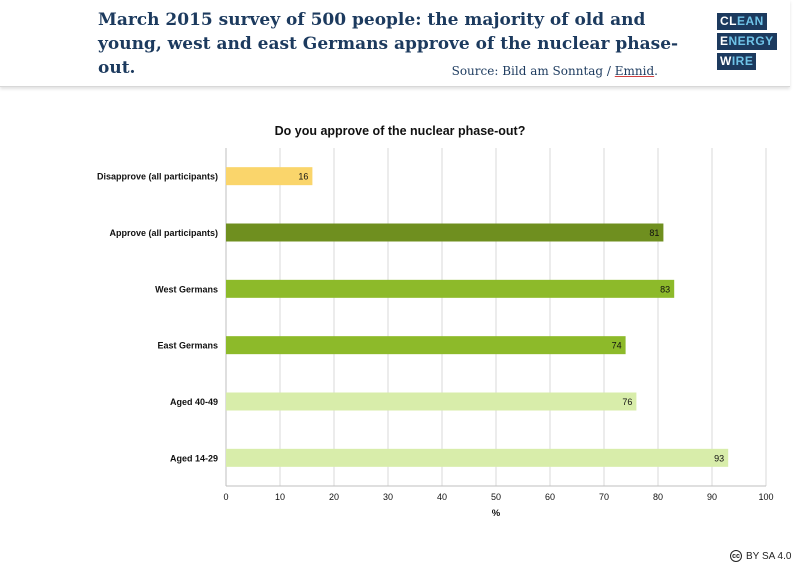  What do you see at coordinates (736, 556) in the screenshot?
I see `cc-icon: cc` at bounding box center [736, 556].